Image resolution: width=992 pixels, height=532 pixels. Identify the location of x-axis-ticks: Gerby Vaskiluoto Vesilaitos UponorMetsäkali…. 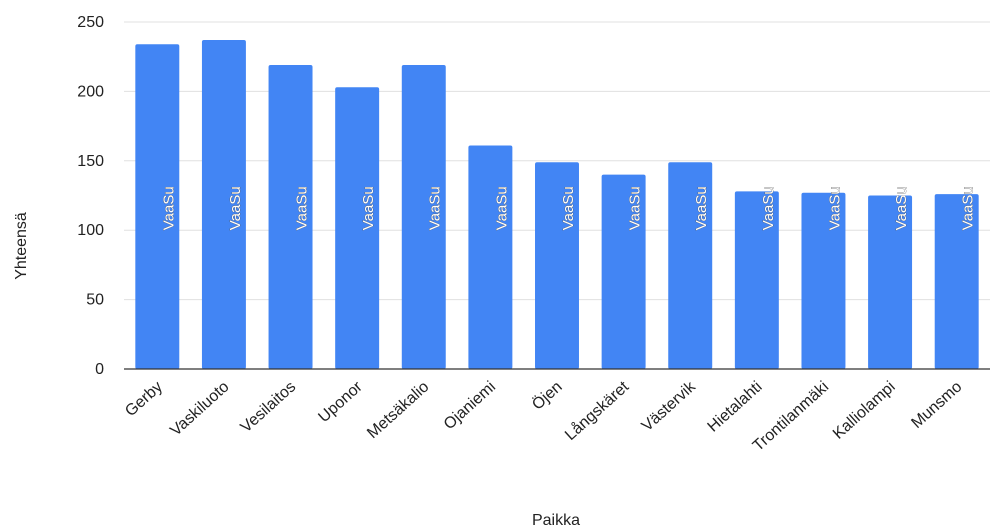
(543, 416).